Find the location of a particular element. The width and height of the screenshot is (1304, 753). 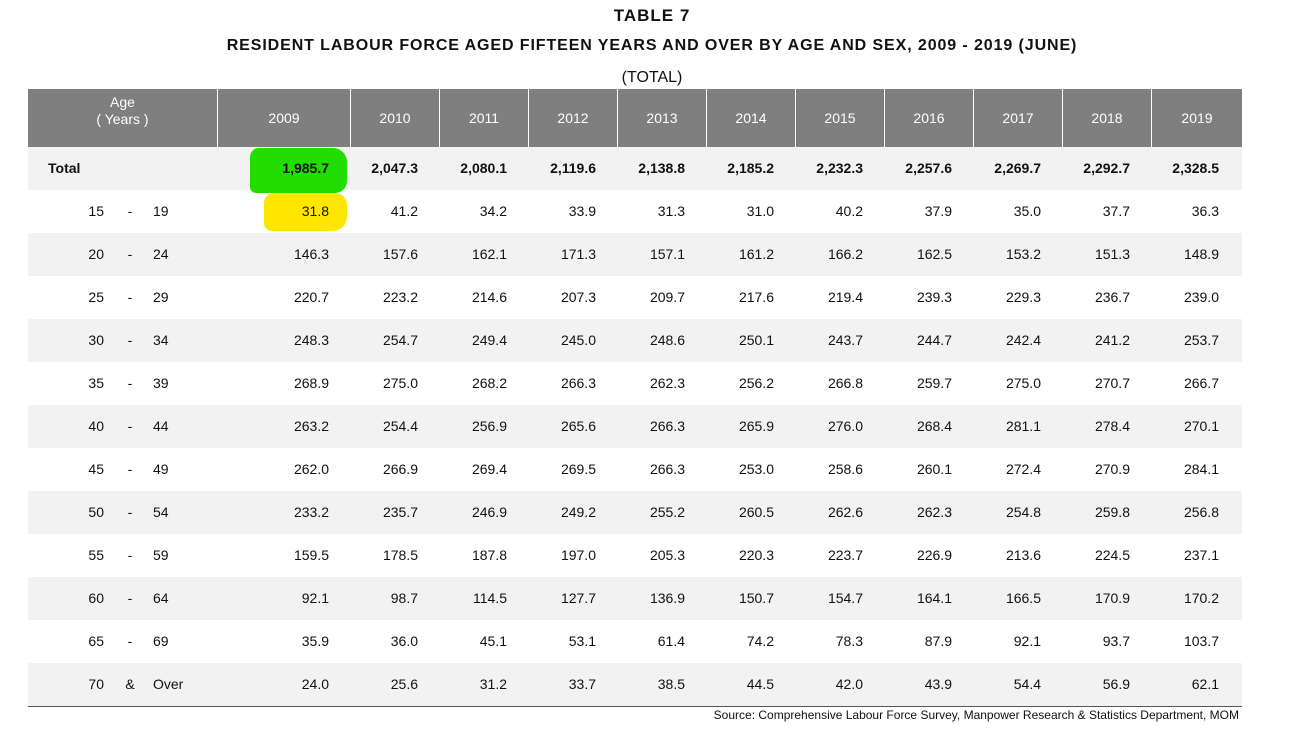

year-column-header: 2018 is located at coordinates (1107, 118).